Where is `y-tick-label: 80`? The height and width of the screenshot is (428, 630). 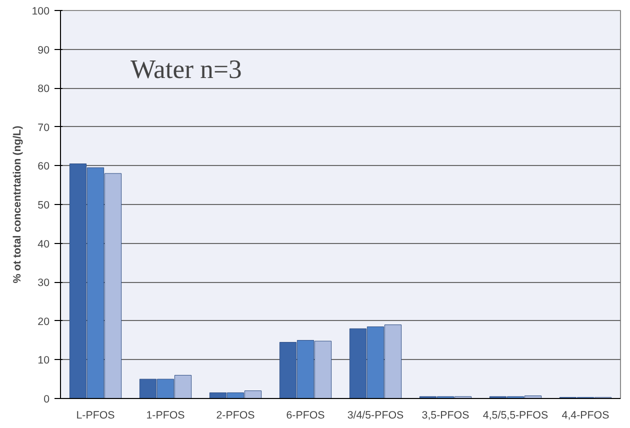
y-tick-label: 80 is located at coordinates (44, 89).